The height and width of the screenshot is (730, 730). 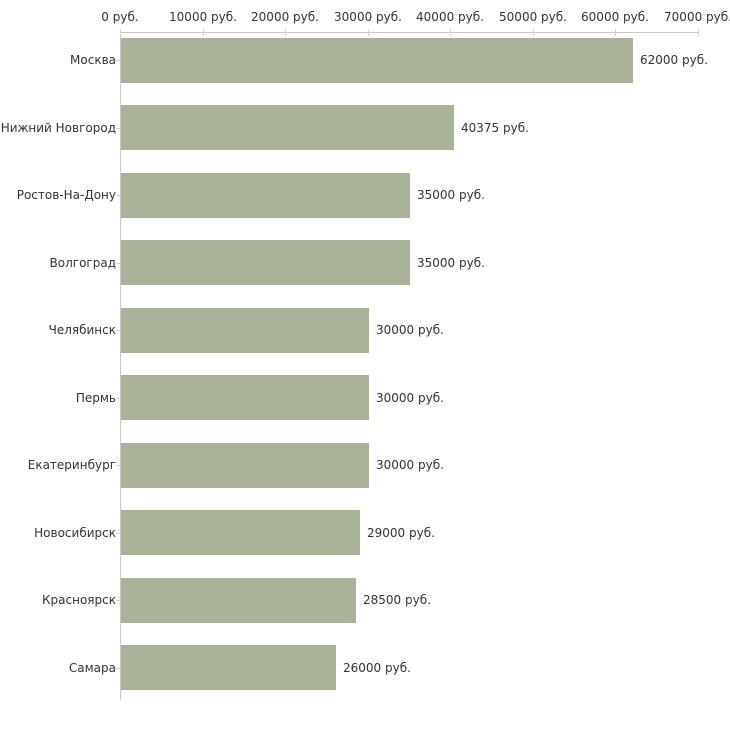 What do you see at coordinates (674, 60) in the screenshot?
I see `bar-value-label: 62000 руб.` at bounding box center [674, 60].